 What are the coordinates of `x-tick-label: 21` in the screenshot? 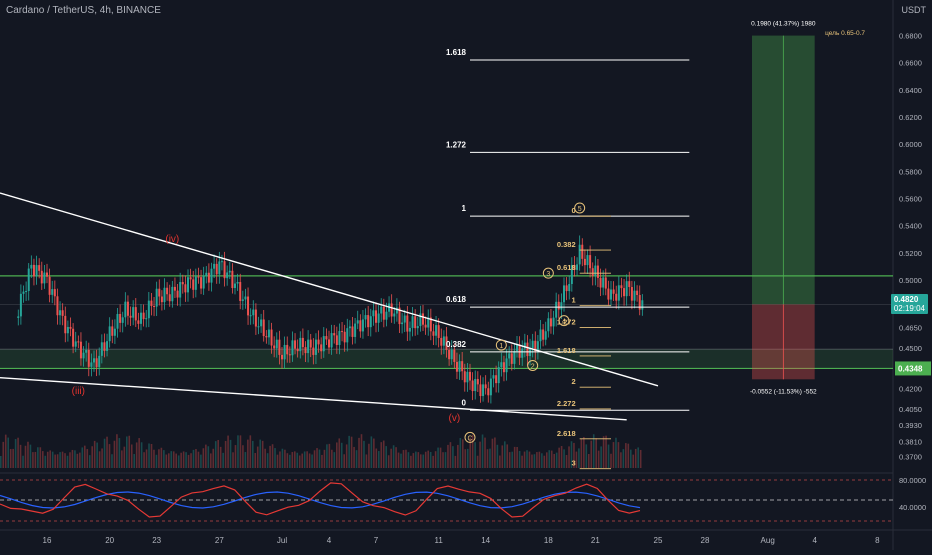 It's located at (595, 540).